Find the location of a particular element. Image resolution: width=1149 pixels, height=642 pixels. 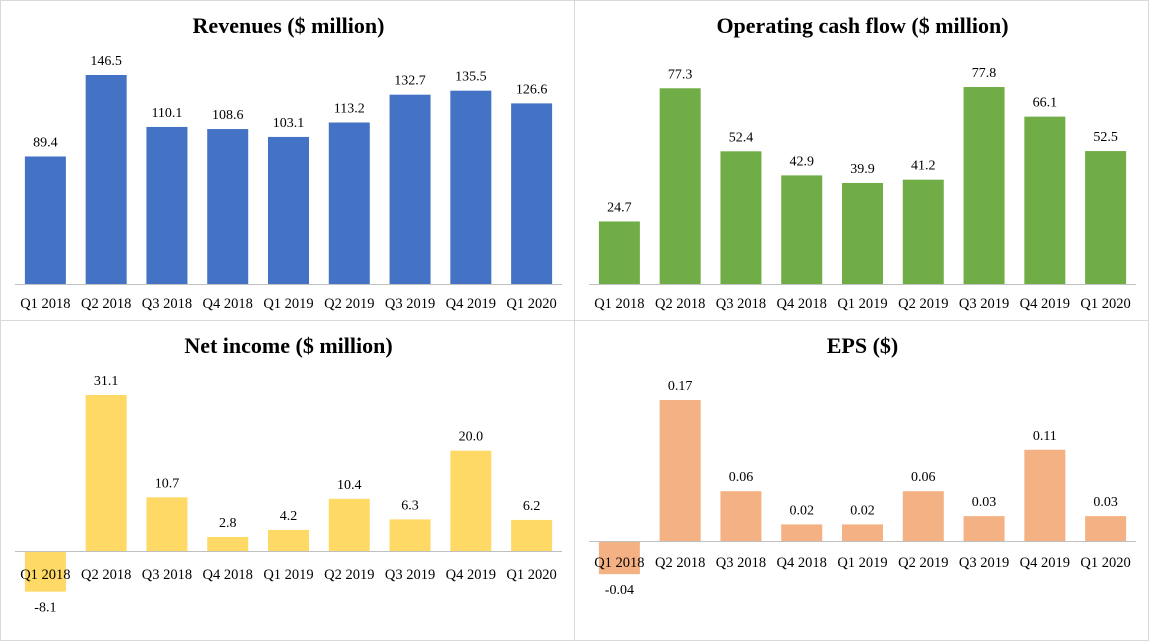

operating-cash-flow-data-label: 52.5 is located at coordinates (1105, 137).